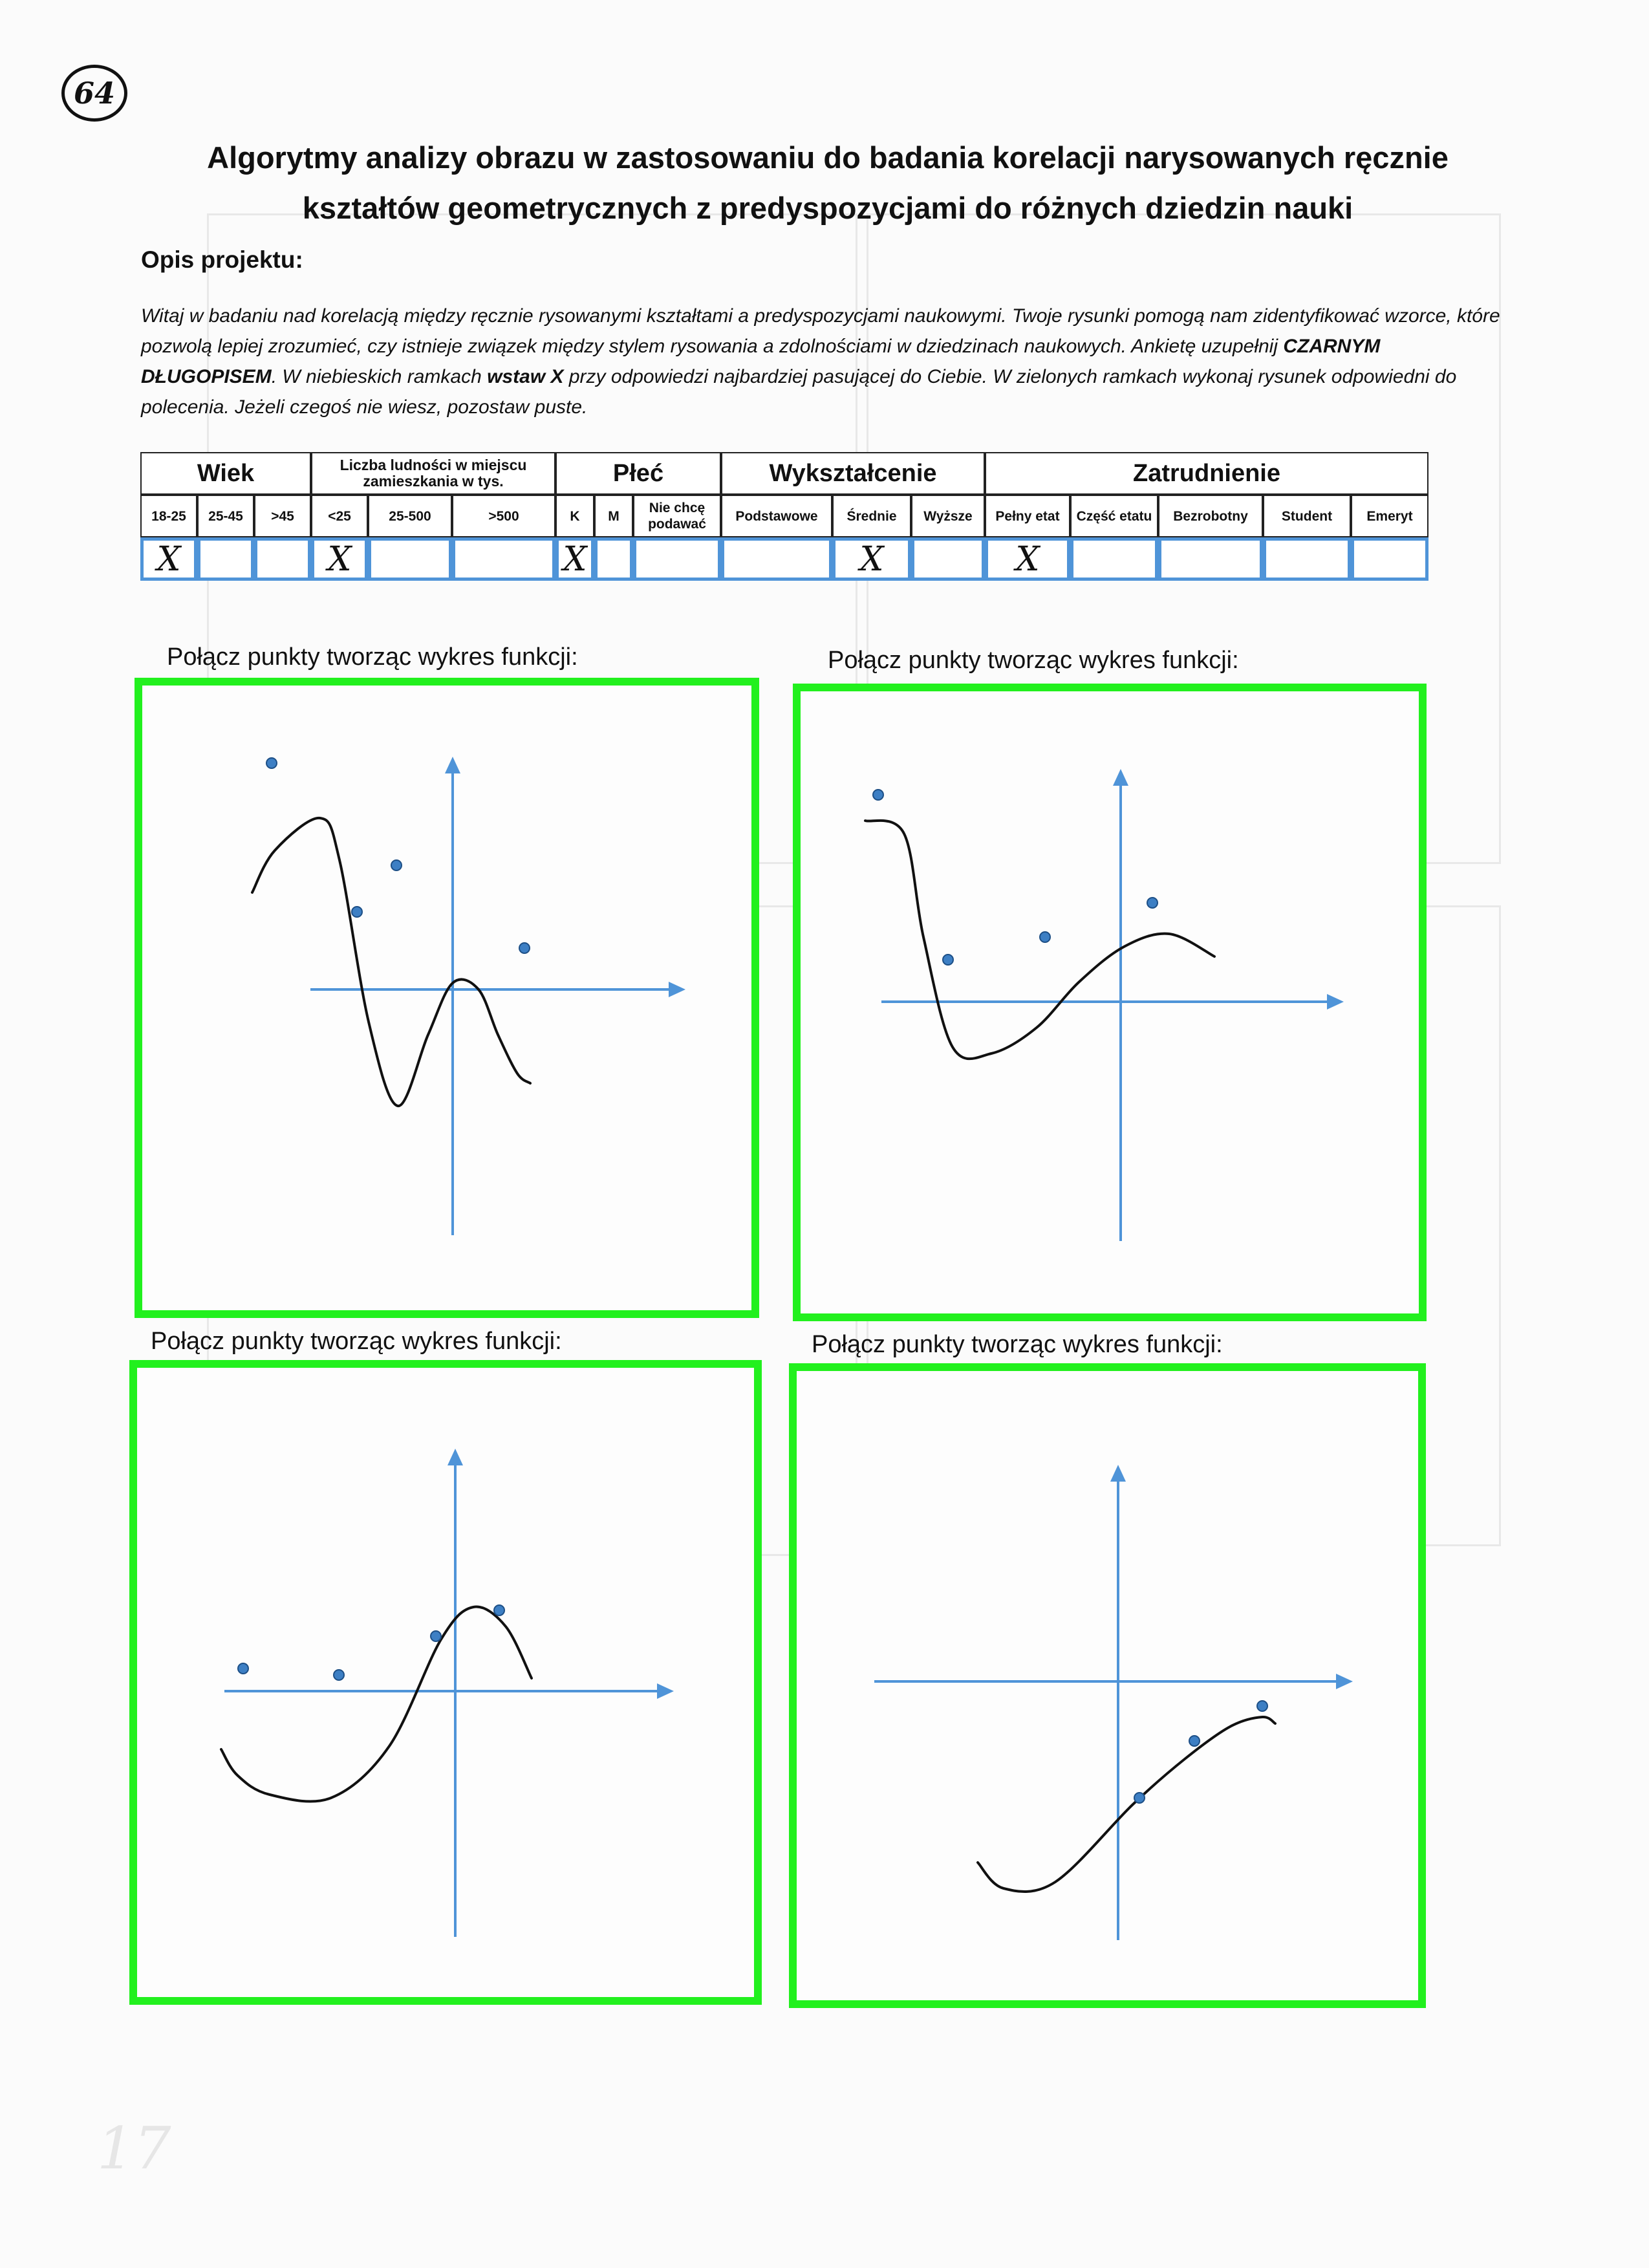 This screenshot has width=1649, height=2268. I want to click on answer-pop-under-25: X, so click(339, 559).